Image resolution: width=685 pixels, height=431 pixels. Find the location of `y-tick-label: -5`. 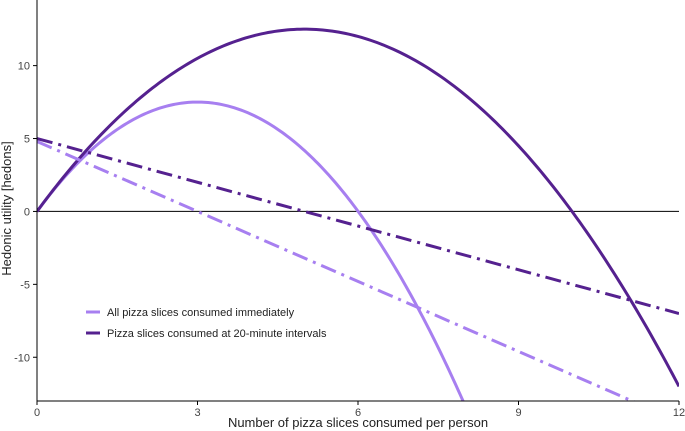

y-tick-label: -5 is located at coordinates (25, 285).